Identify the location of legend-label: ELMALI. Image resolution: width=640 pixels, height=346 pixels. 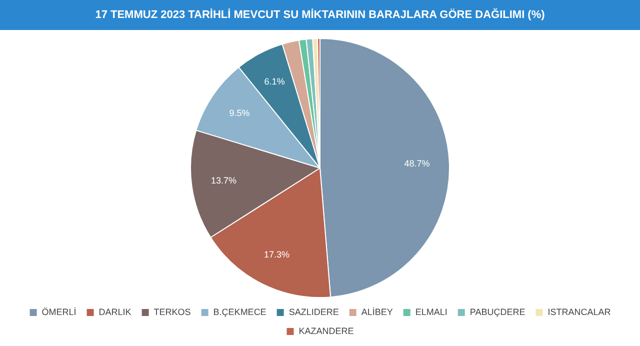
(431, 311).